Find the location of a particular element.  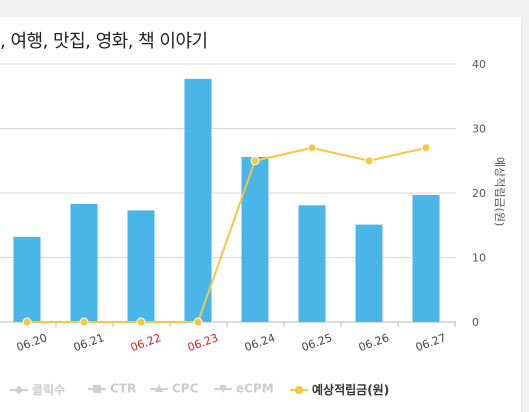

legend-item: CPC is located at coordinates (174, 388).